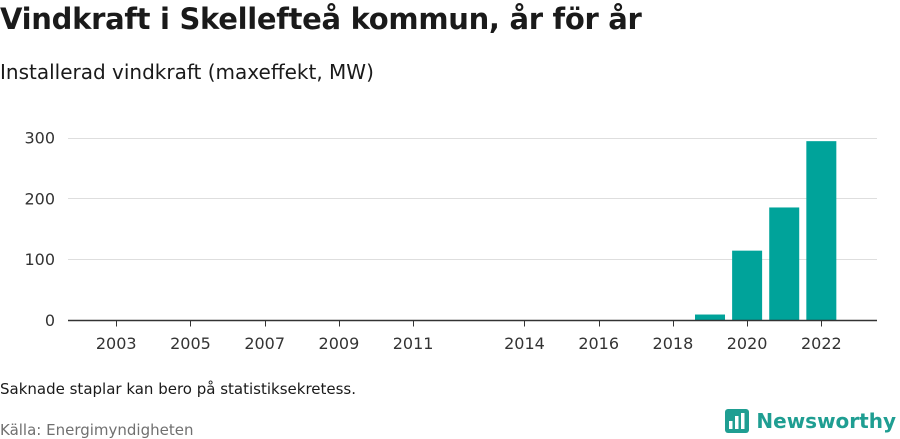  What do you see at coordinates (39, 138) in the screenshot?
I see `y-tick-label: 300` at bounding box center [39, 138].